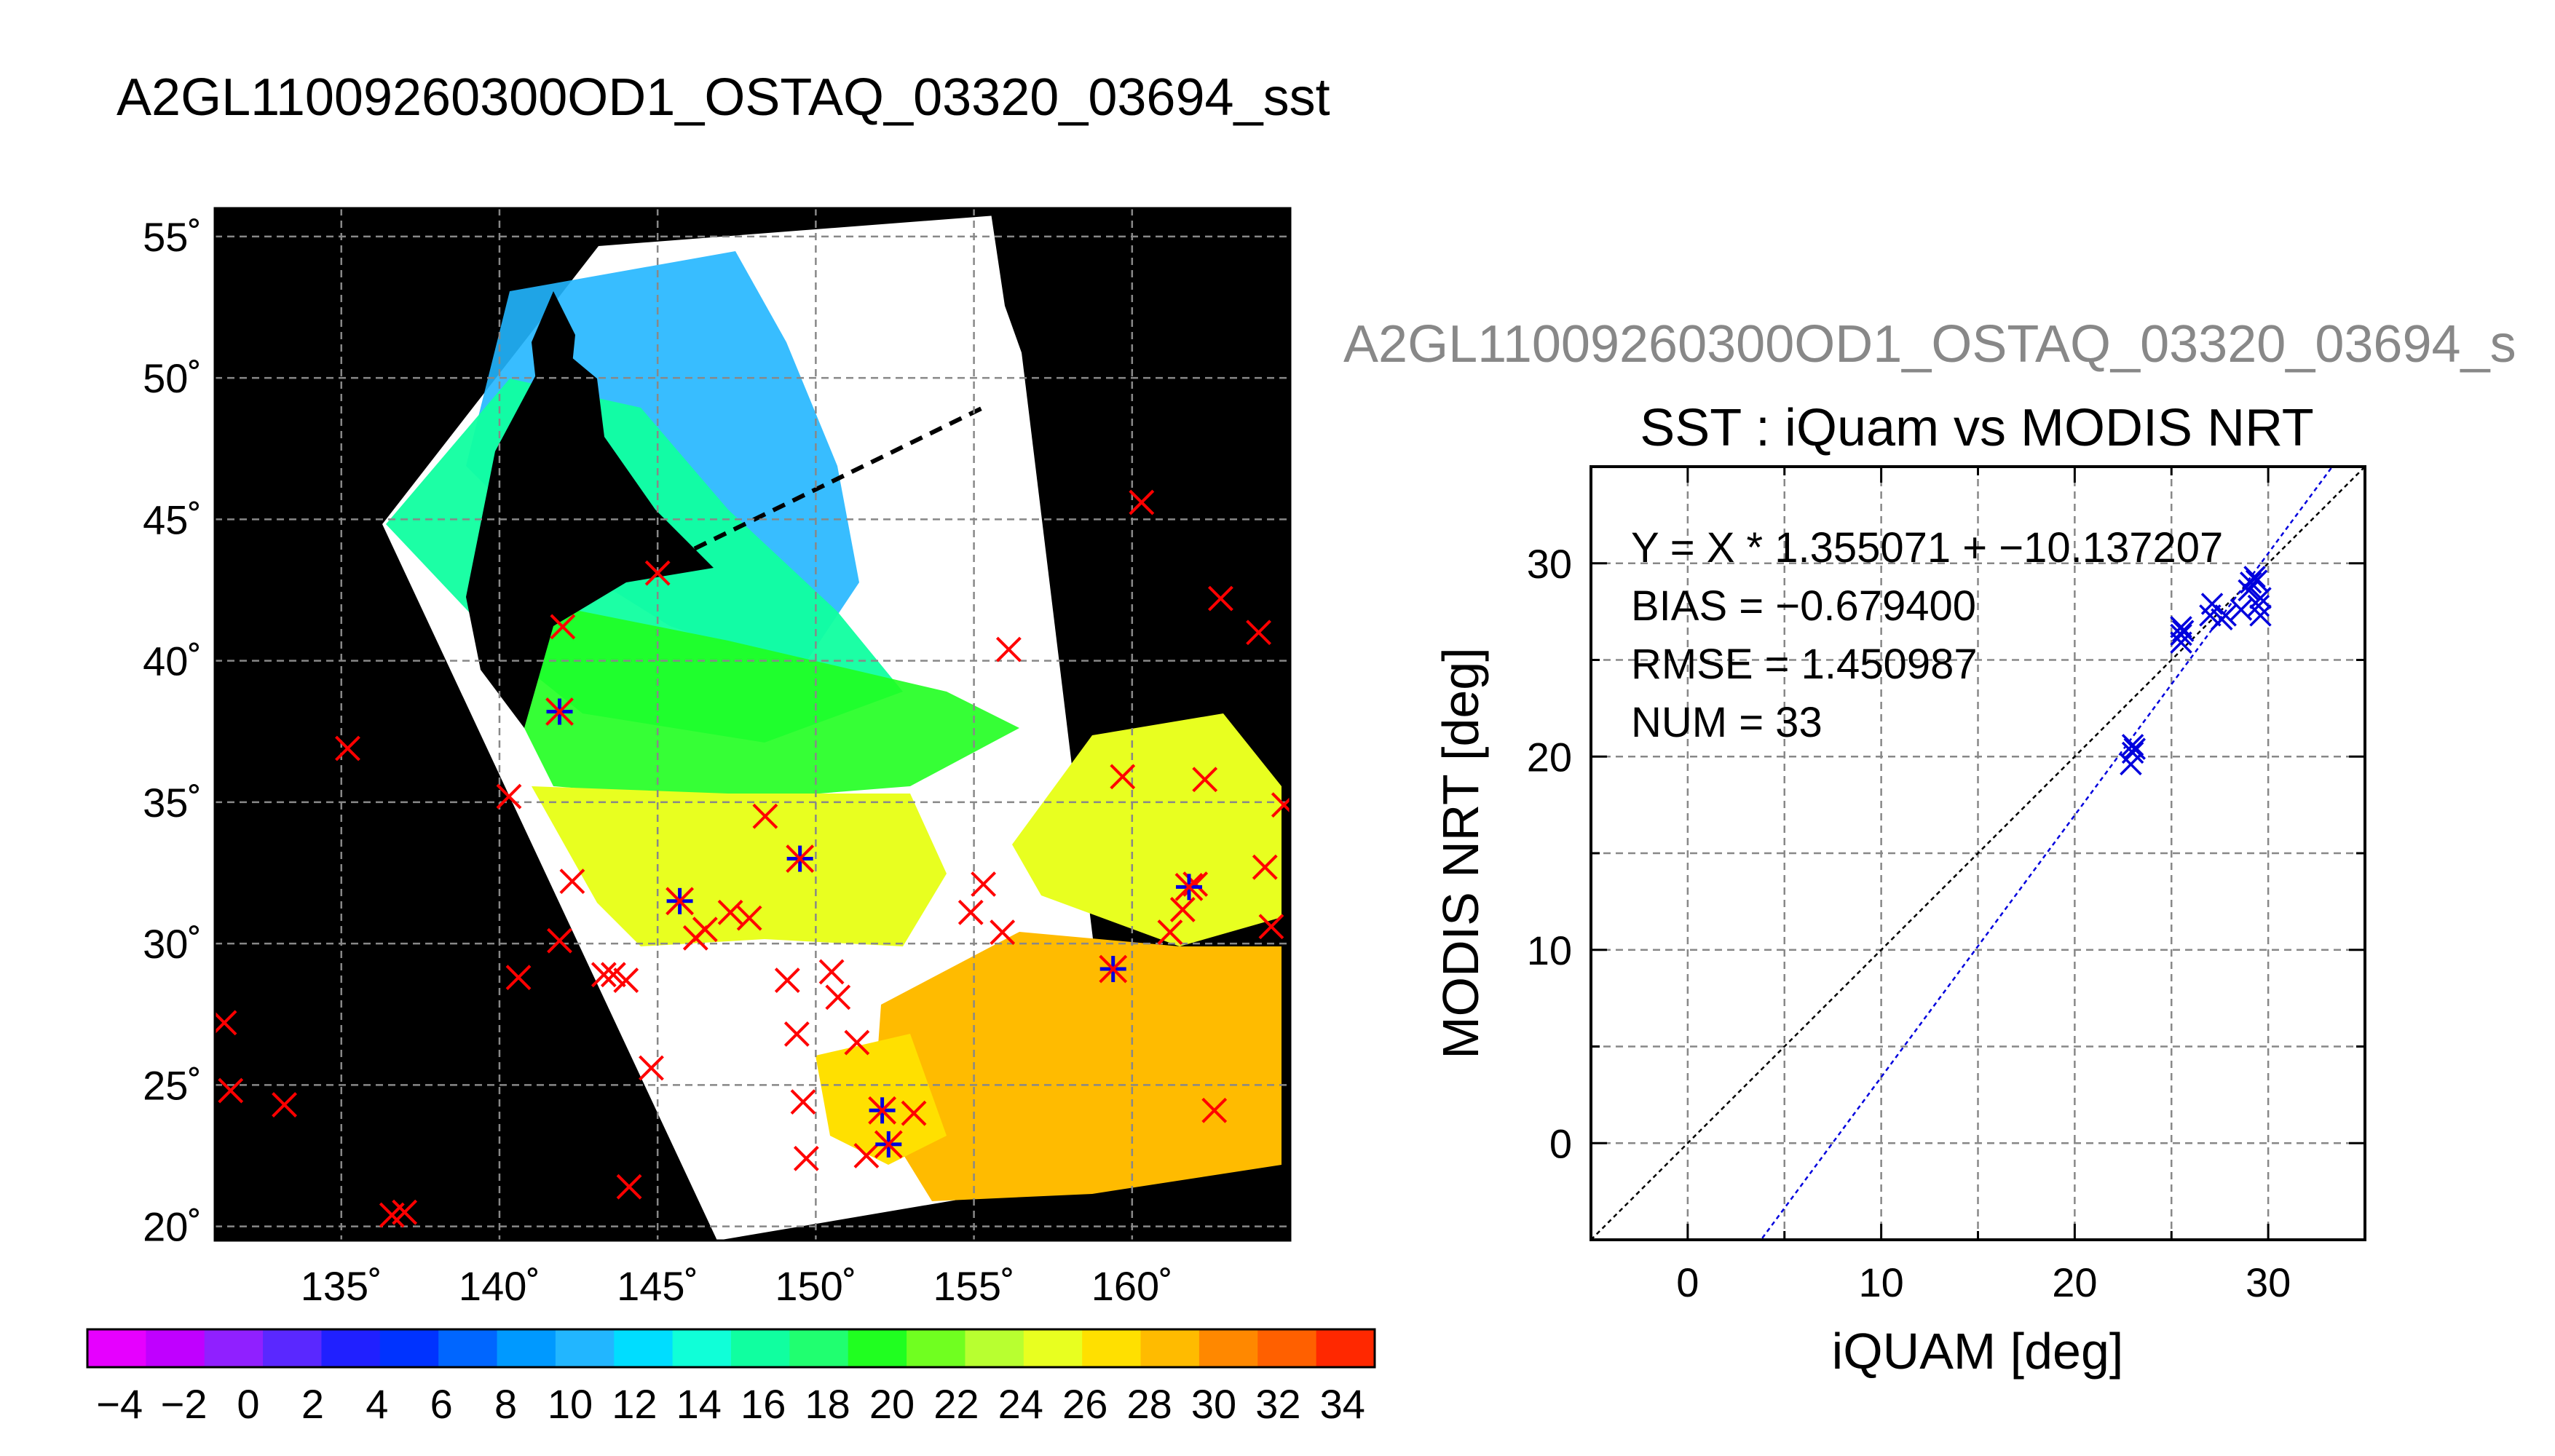 The image size is (2555, 1456). What do you see at coordinates (657, 1286) in the screenshot?
I see `map-lon-tick-label: 145˚` at bounding box center [657, 1286].